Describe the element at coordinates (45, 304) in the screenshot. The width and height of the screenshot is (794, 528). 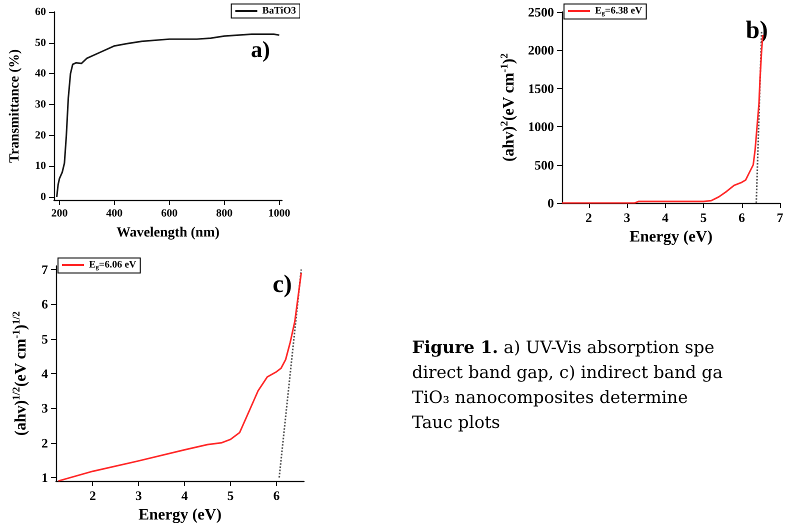
I see `y-tick-label: 6` at that location.